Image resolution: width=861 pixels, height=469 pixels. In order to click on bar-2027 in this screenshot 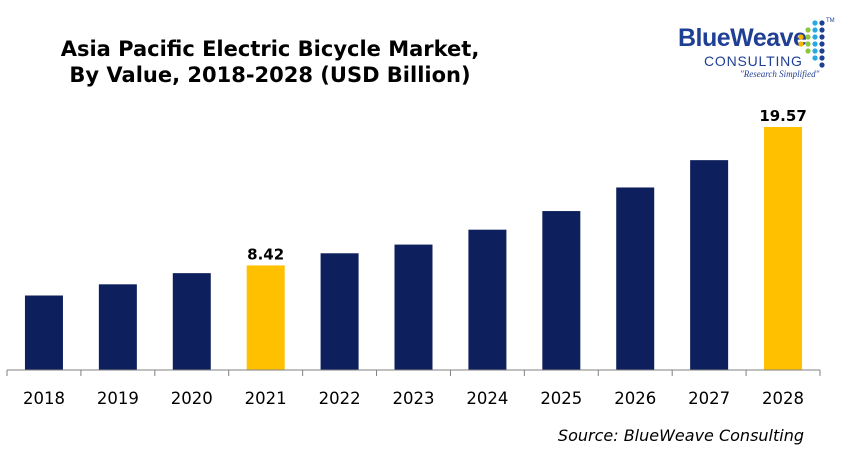, I will do `click(709, 265)`.